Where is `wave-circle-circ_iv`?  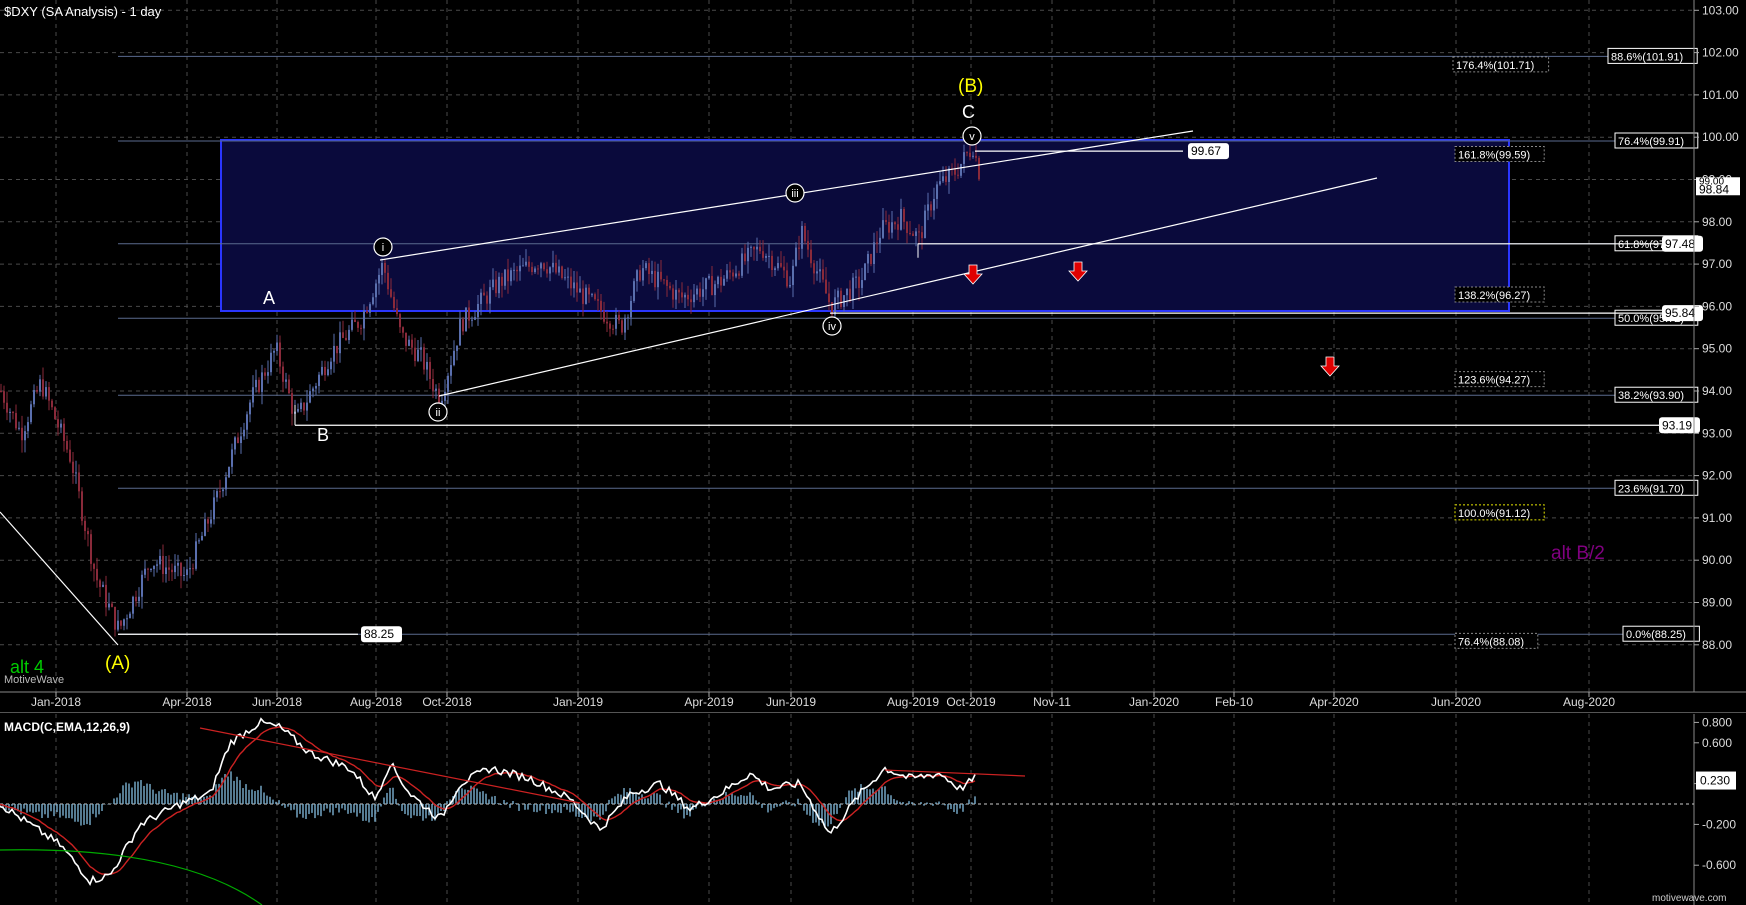 wave-circle-circ_iv is located at coordinates (832, 326).